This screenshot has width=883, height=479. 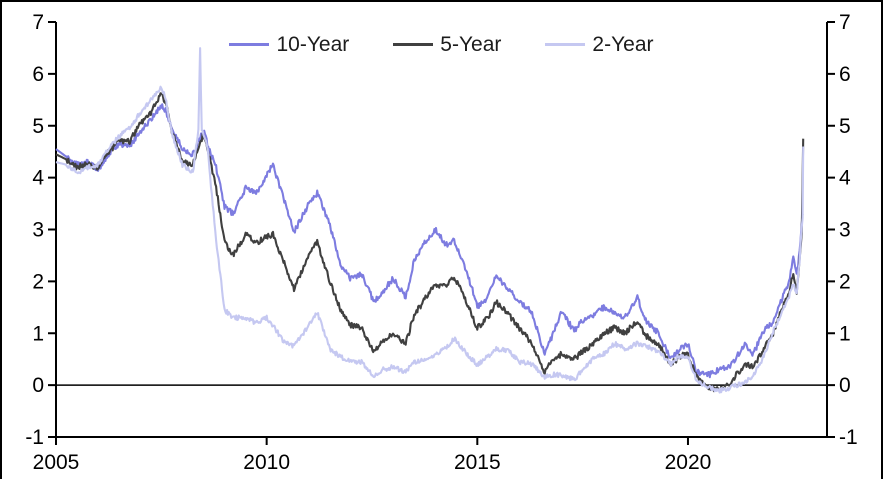 I want to click on x-tick-label: 2015, so click(x=477, y=462).